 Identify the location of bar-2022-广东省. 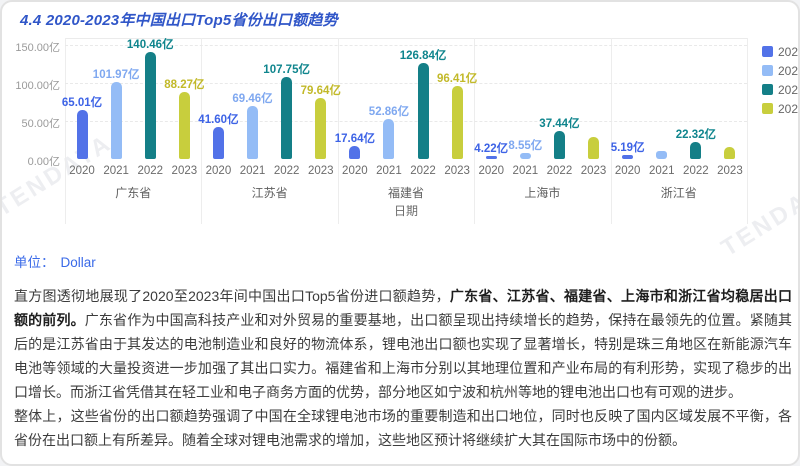
(150, 105).